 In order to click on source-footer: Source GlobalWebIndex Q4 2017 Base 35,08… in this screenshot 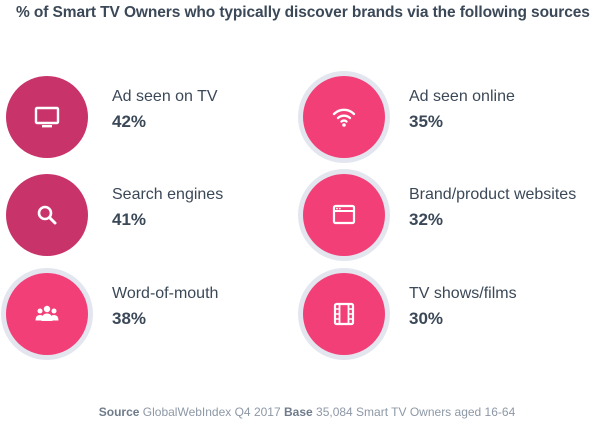, I will do `click(307, 412)`.